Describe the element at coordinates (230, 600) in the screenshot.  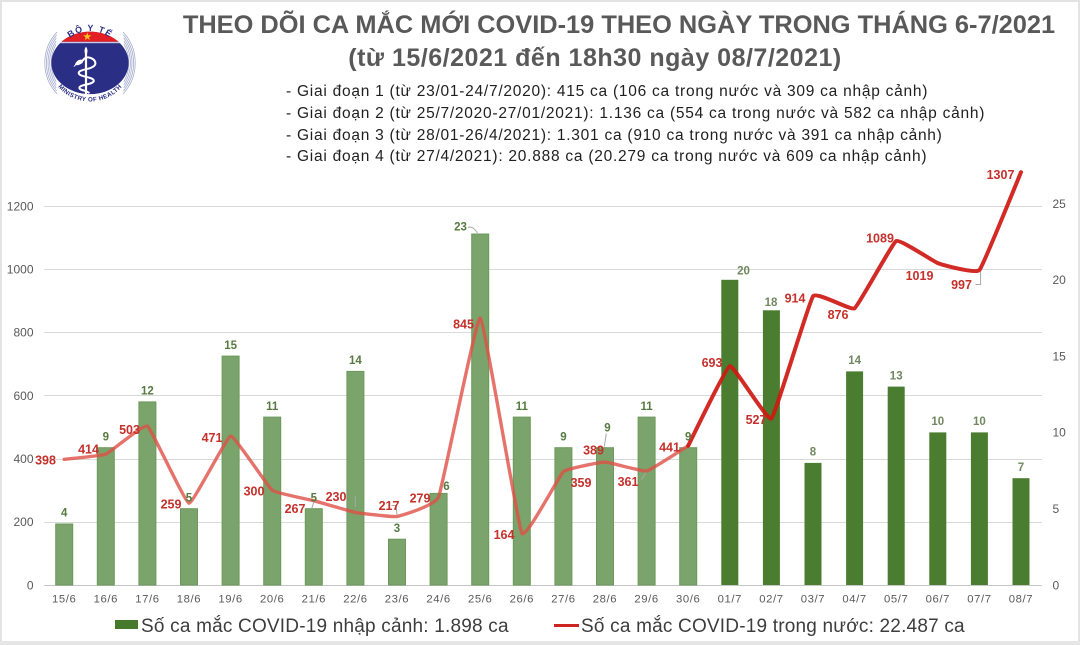
I see `svg-text: 19/6` at that location.